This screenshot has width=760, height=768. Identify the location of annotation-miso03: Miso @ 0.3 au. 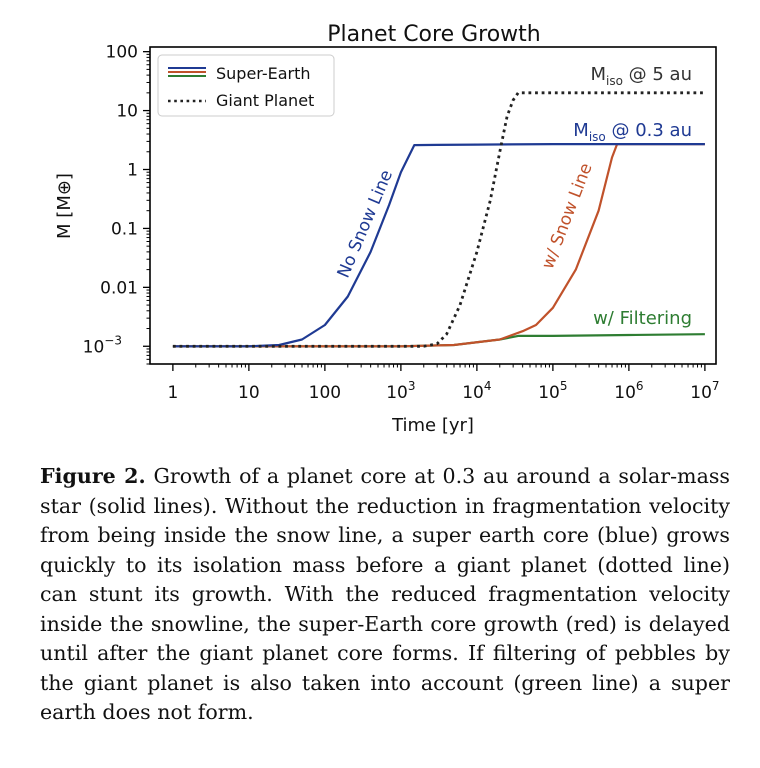
(632, 132).